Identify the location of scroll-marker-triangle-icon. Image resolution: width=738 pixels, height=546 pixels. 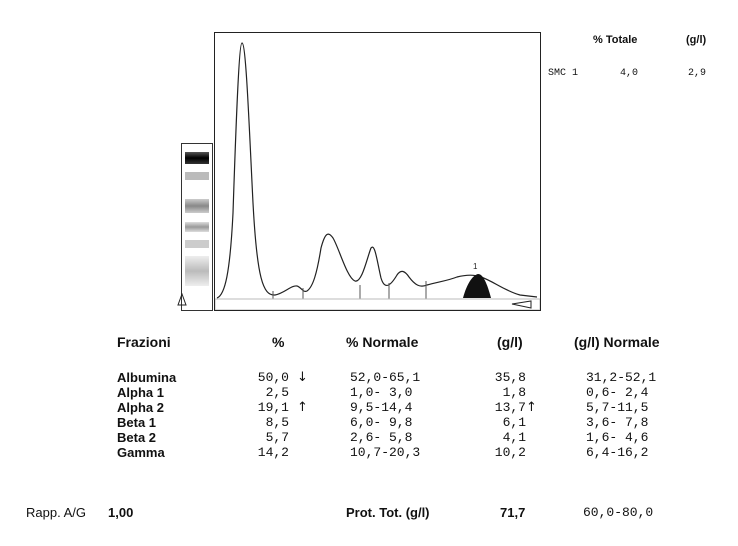
(521, 304).